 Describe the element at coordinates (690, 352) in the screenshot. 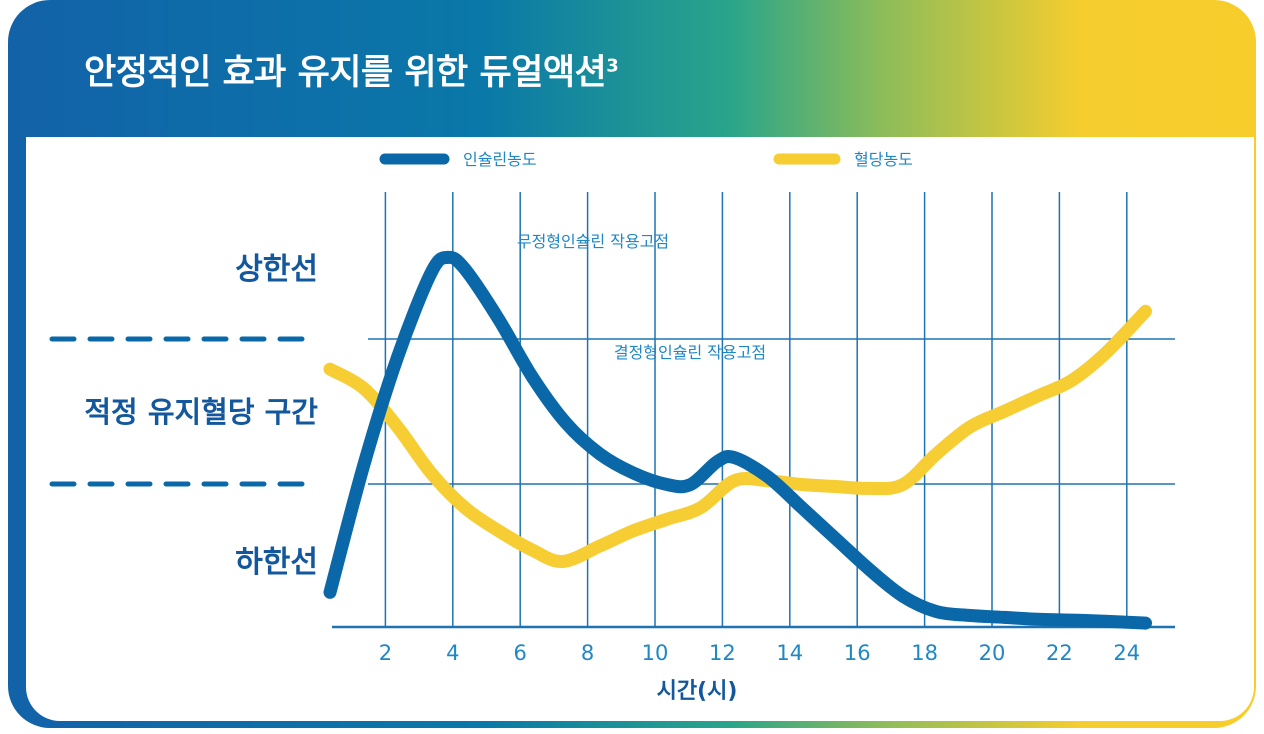

I see `annotation-crystalline-peak: 결정형인슐린 작용고점` at that location.